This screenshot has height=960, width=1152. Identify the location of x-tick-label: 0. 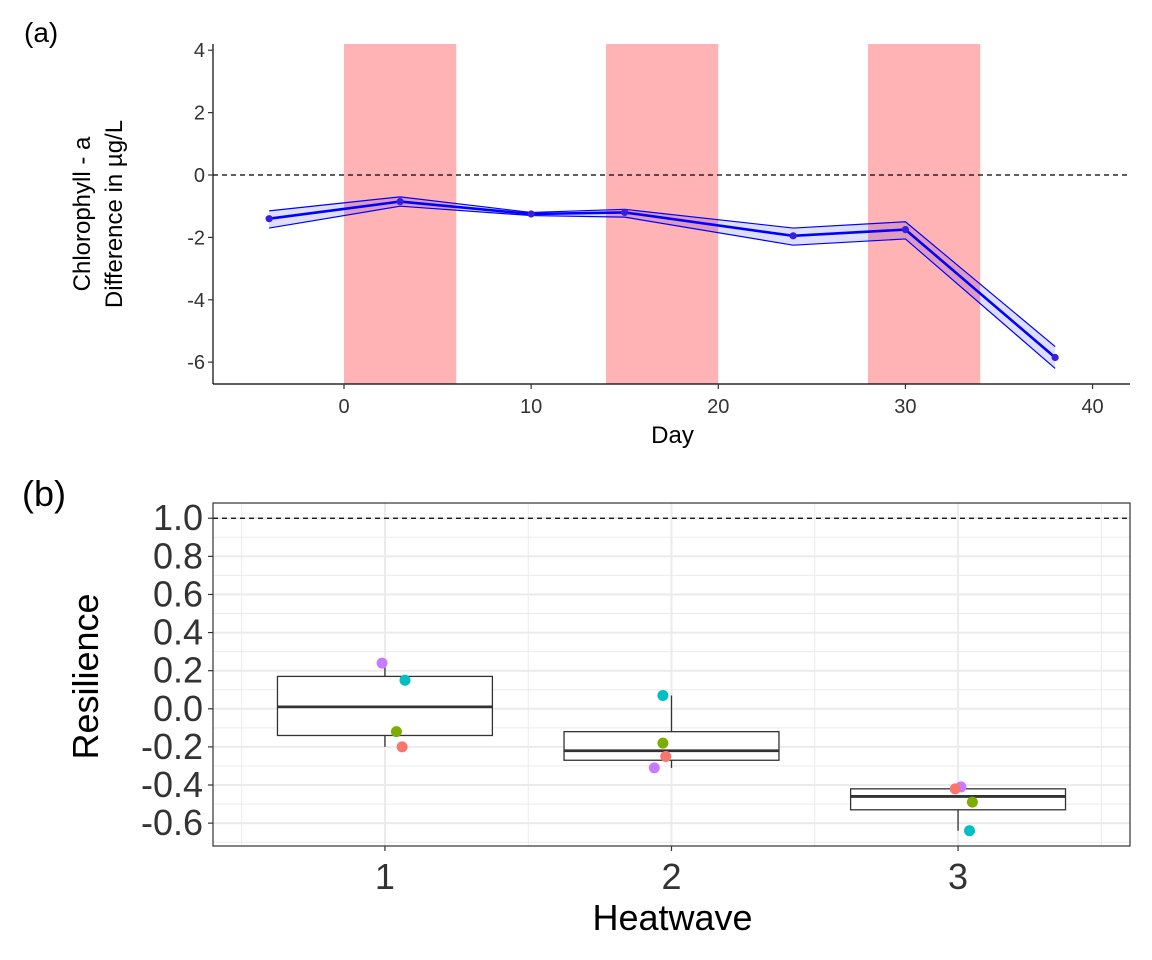
(343, 407).